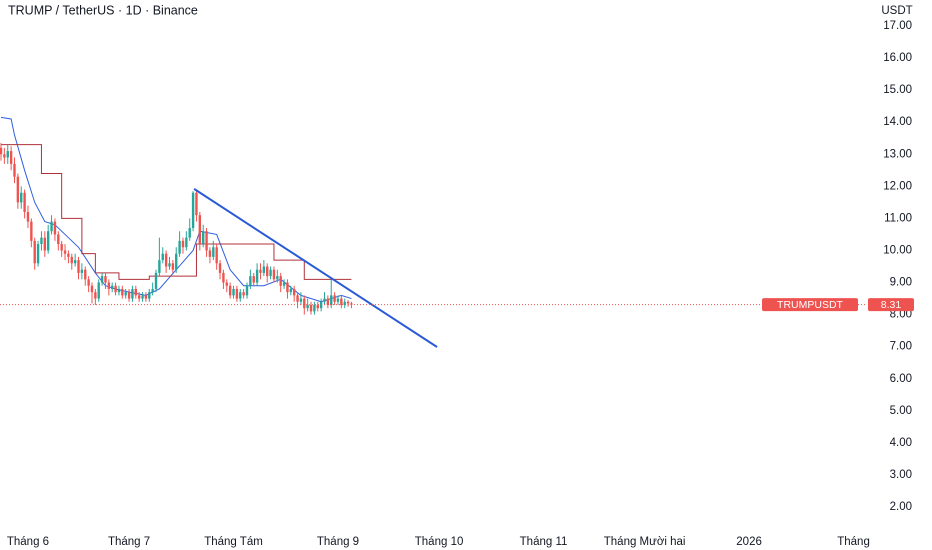 This screenshot has height=550, width=932. What do you see at coordinates (897, 186) in the screenshot?
I see `y-tick-label: 12.00` at bounding box center [897, 186].